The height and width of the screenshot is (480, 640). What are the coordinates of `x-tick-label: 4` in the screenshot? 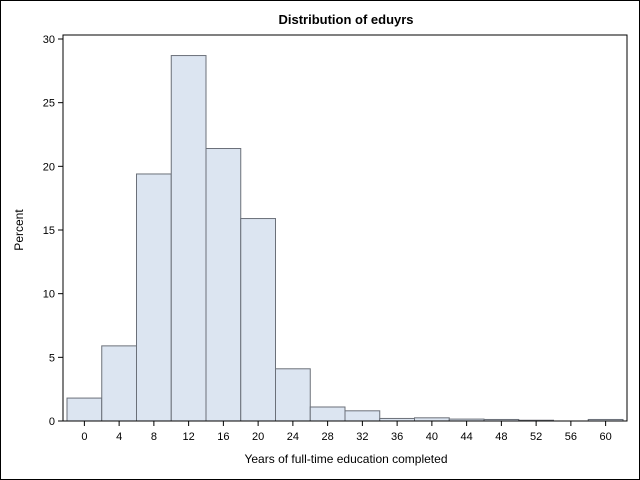 It's located at (119, 437).